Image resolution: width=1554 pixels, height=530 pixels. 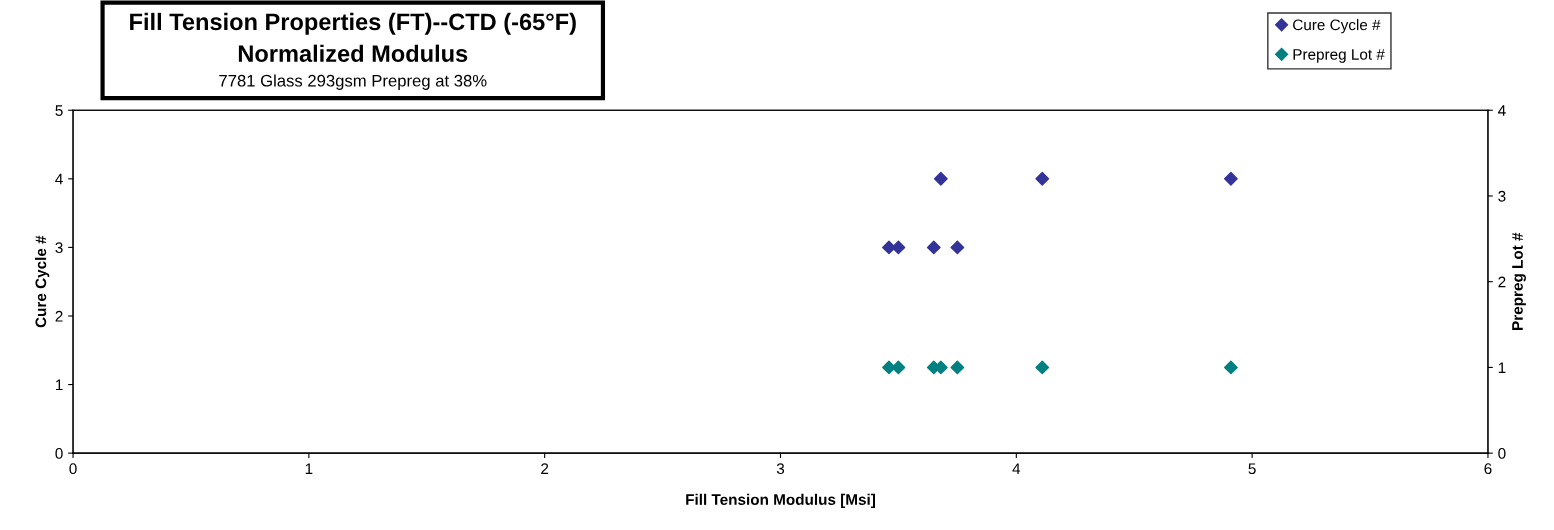 What do you see at coordinates (59, 316) in the screenshot?
I see `y-tick-label: 2` at bounding box center [59, 316].